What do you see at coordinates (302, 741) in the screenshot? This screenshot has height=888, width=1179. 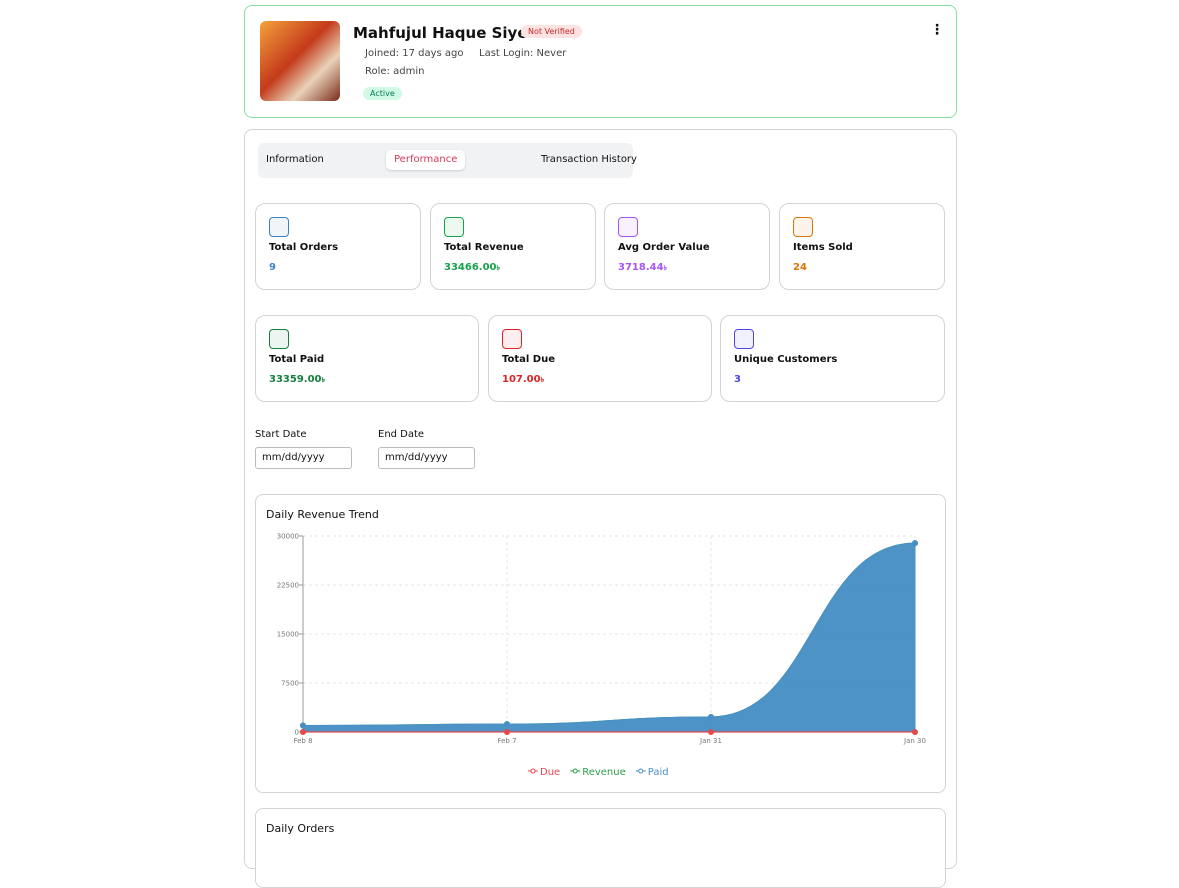 I see `x-tick-label: Feb 8` at bounding box center [302, 741].